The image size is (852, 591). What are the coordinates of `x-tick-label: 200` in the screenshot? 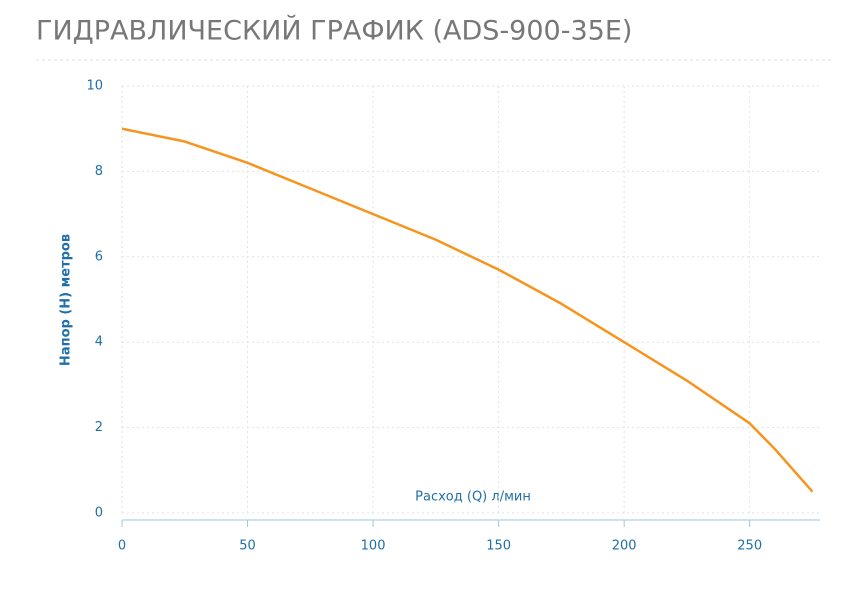 It's located at (624, 546).